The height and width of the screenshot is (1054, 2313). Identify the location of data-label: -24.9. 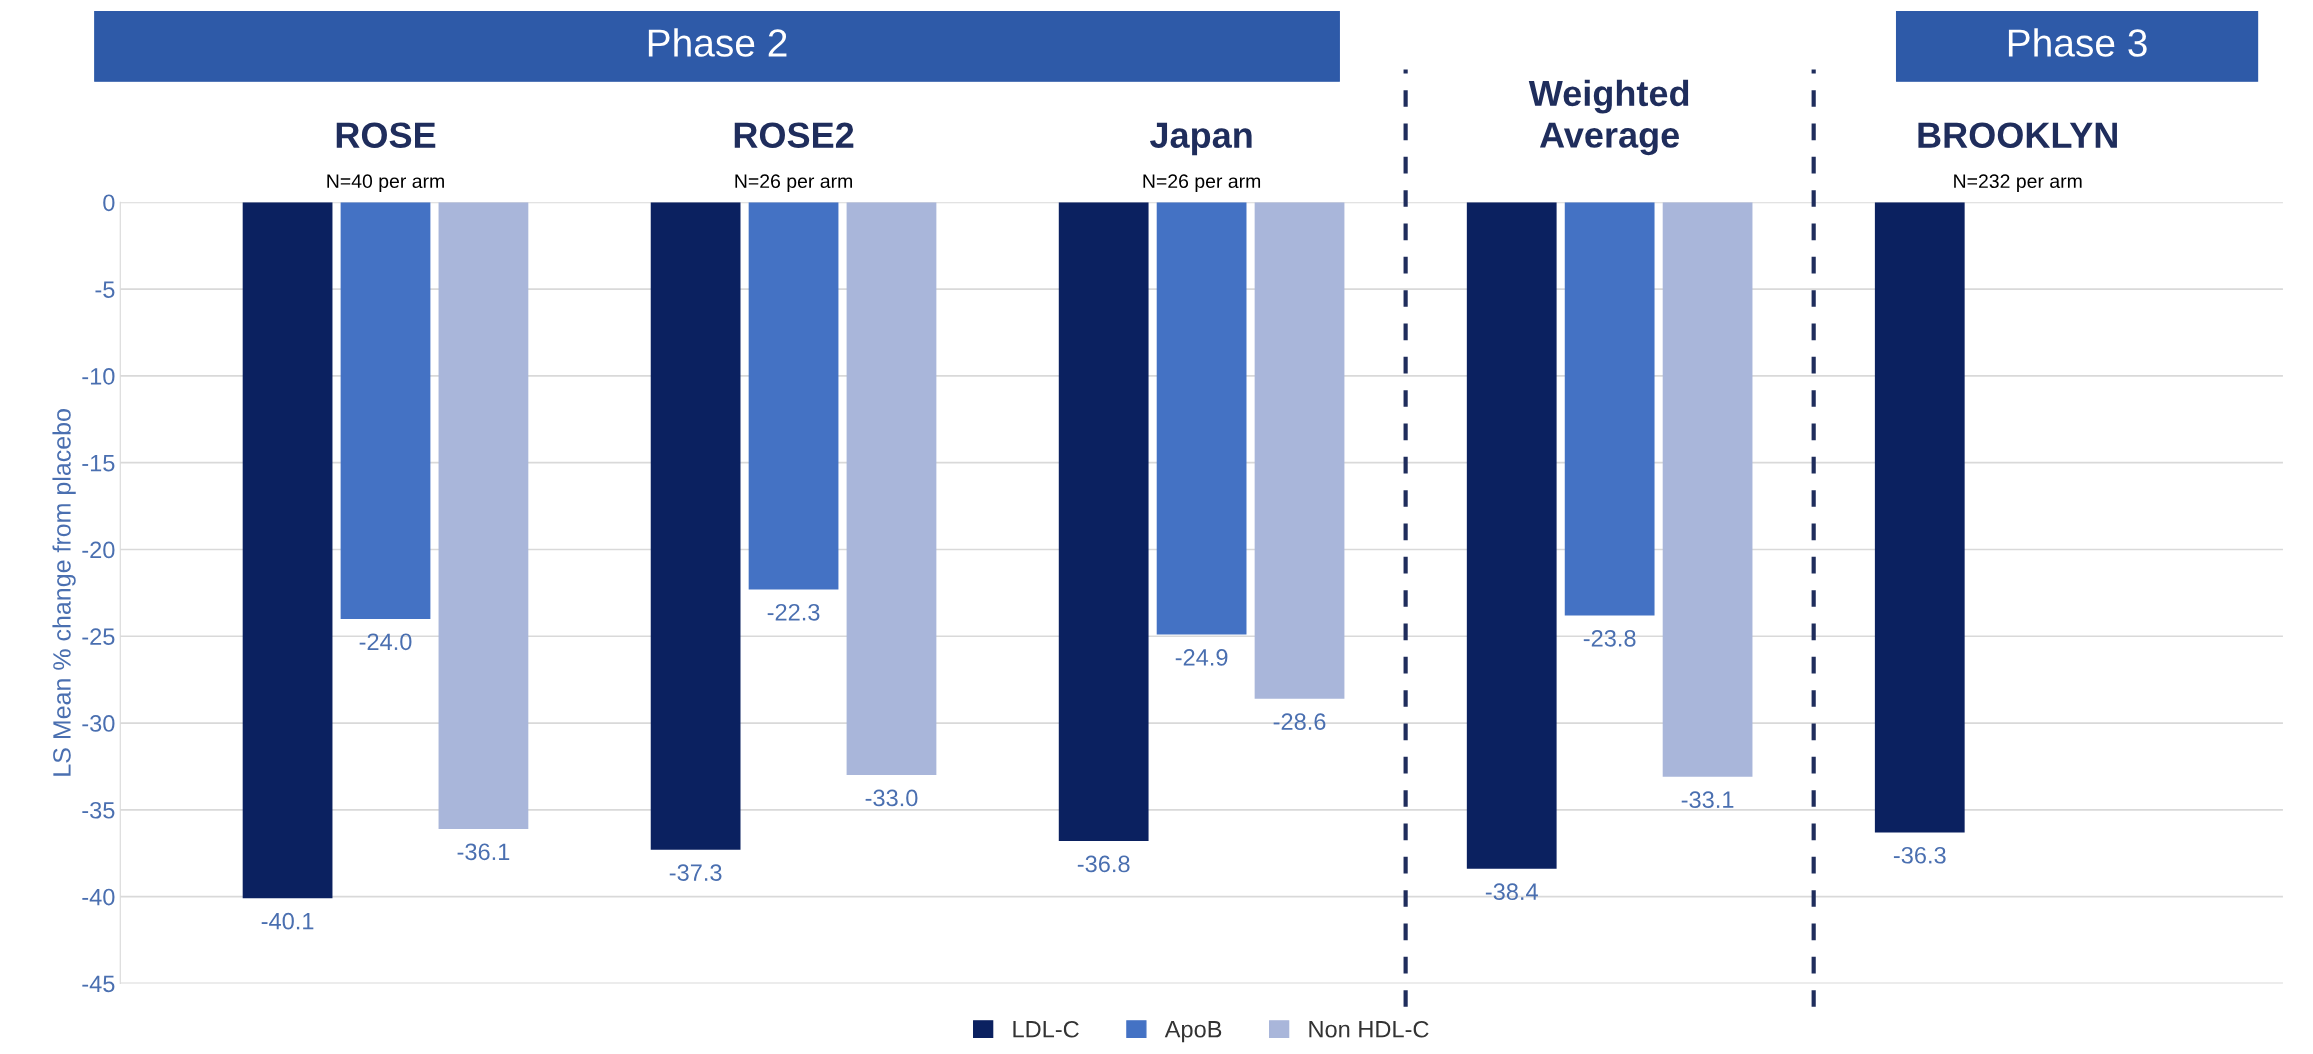
(1201, 657).